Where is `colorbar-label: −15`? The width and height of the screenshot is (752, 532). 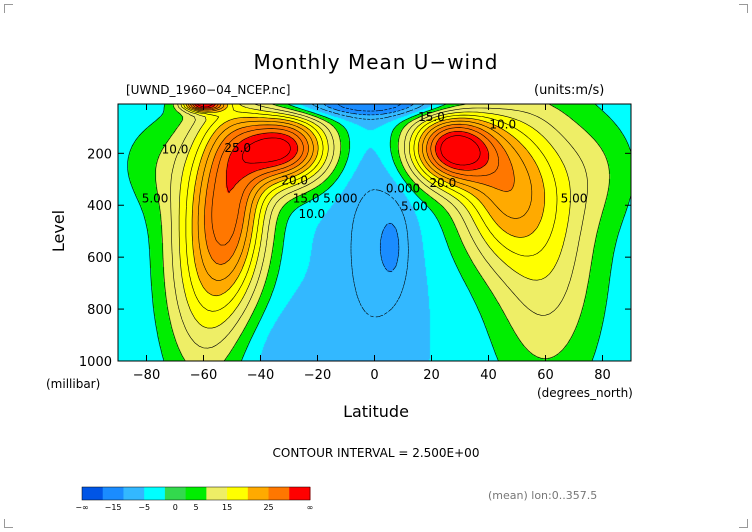 colorbar-label: −15 is located at coordinates (113, 507).